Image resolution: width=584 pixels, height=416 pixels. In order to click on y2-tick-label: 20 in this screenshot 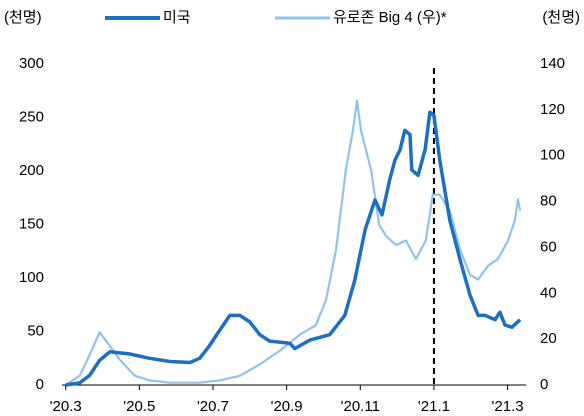, I will do `click(548, 338)`.